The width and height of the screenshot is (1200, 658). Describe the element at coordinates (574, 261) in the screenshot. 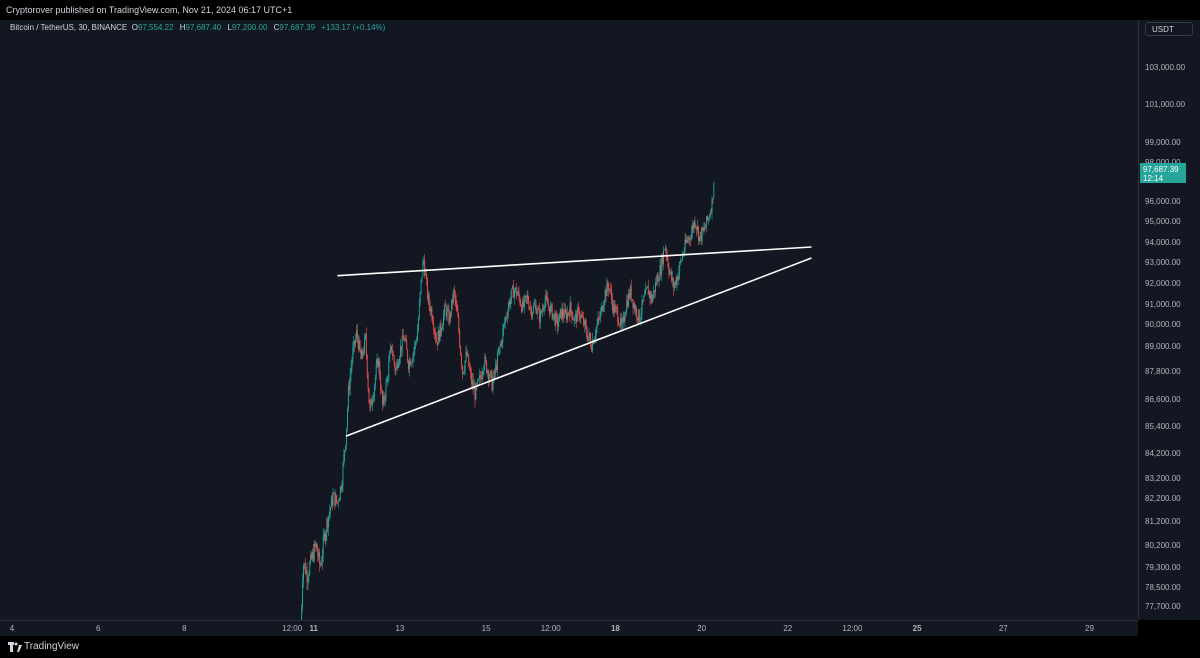

I see `resistance-trendline` at that location.